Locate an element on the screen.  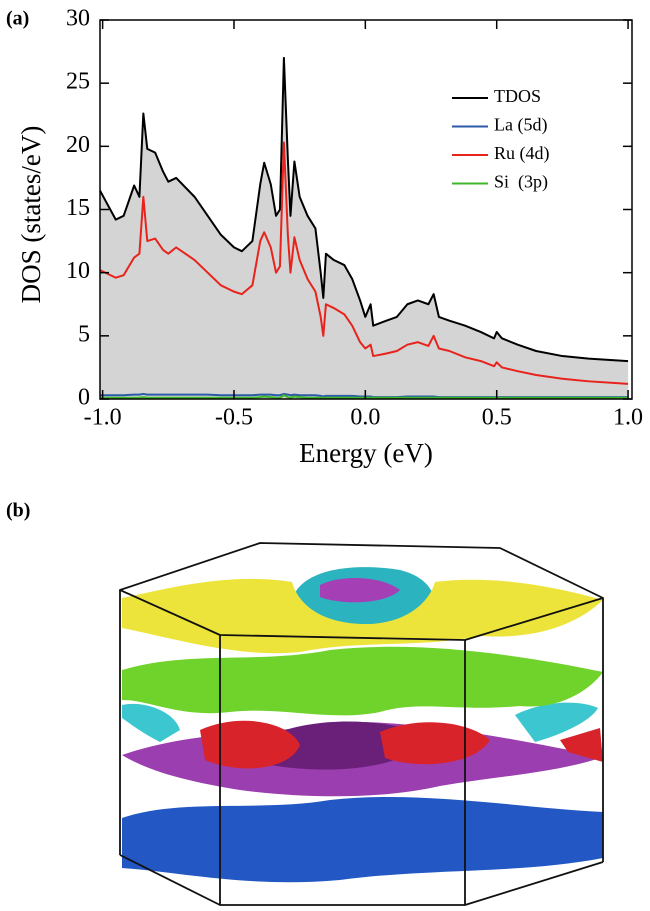
y-tick-label: 10 is located at coordinates (78, 271).